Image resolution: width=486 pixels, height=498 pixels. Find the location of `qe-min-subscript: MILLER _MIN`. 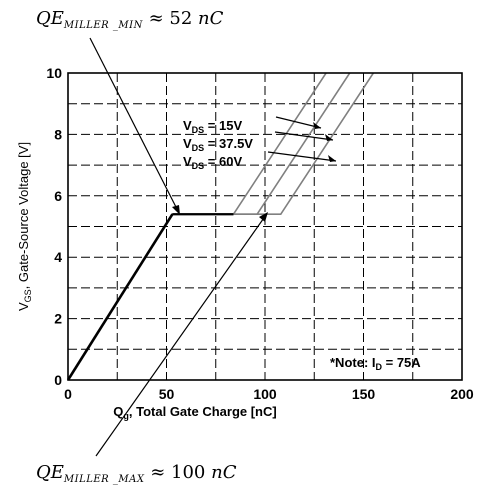

qe-min-subscript: MILLER _MIN is located at coordinates (103, 25).